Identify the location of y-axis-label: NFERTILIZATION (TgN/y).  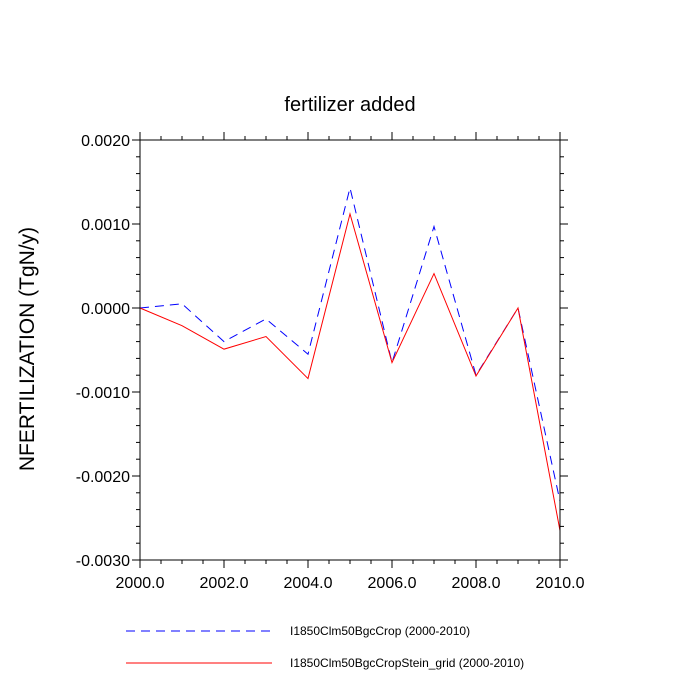
(27, 349).